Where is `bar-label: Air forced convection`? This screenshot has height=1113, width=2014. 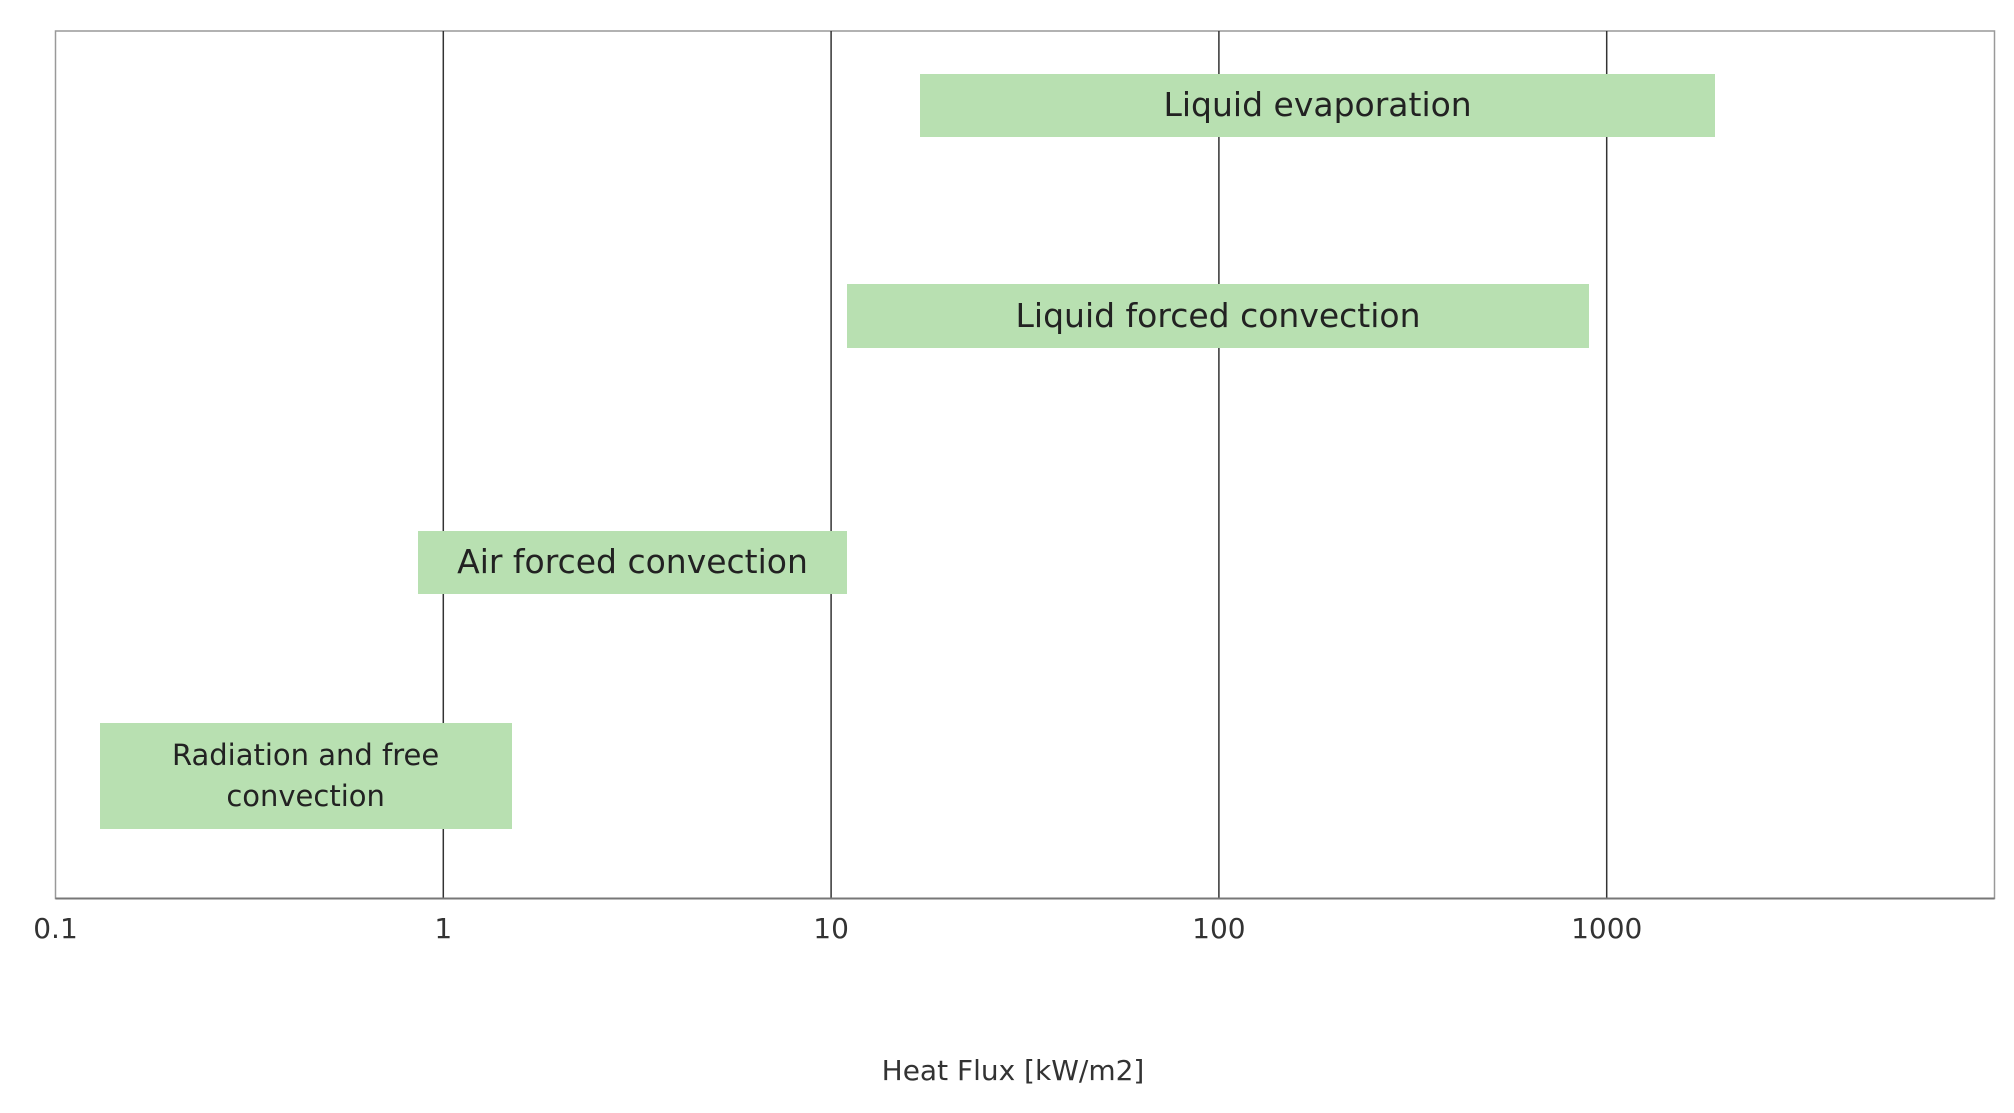 bar-label: Air forced convection is located at coordinates (632, 561).